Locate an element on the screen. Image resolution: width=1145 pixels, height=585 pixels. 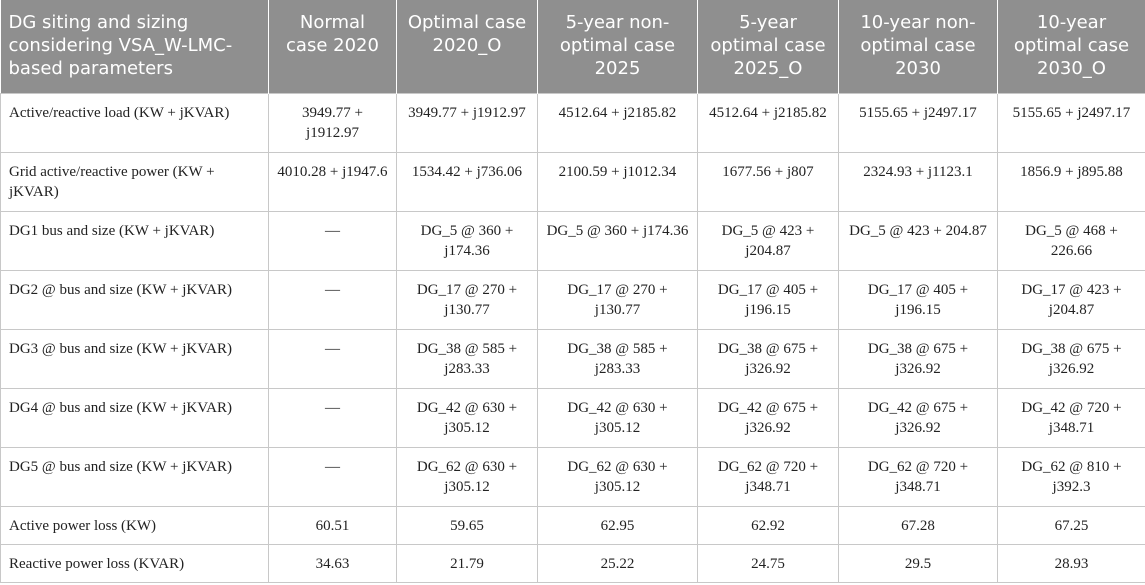
table-cell: 24.75 is located at coordinates (768, 563).